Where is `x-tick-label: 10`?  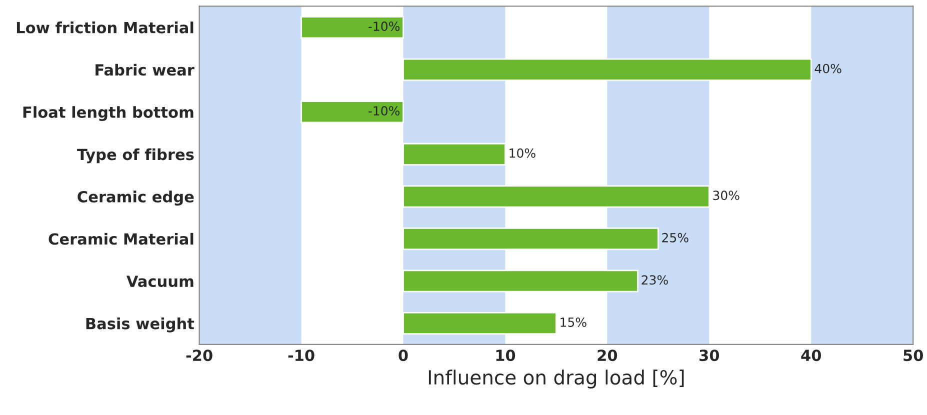 x-tick-label: 10 is located at coordinates (506, 356).